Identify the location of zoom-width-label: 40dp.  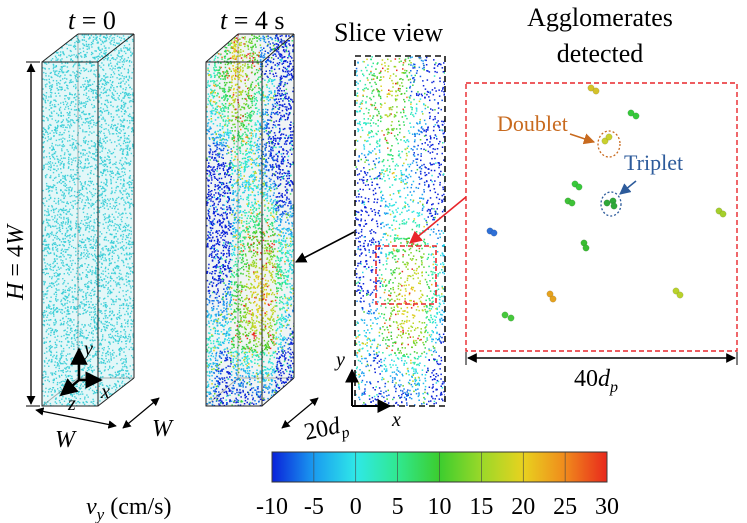
(596, 381).